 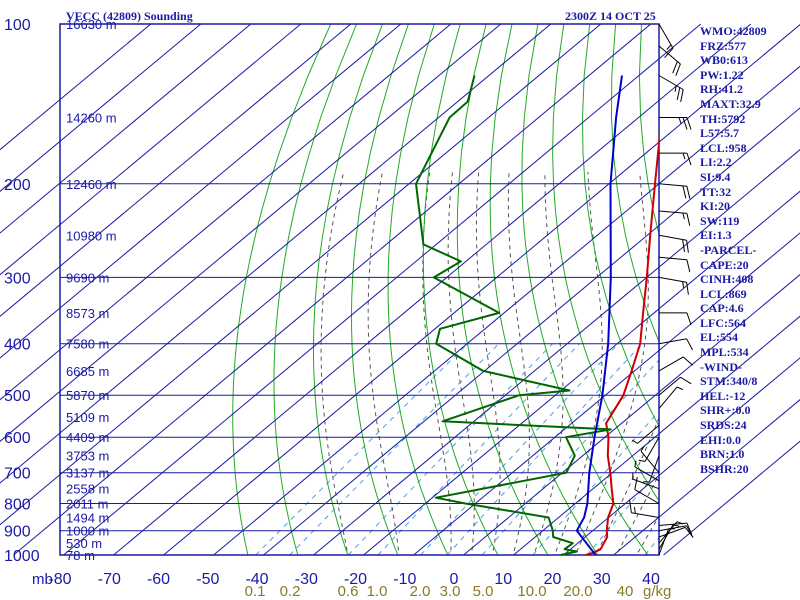 I want to click on height-label: 5109 m, so click(x=87, y=417).